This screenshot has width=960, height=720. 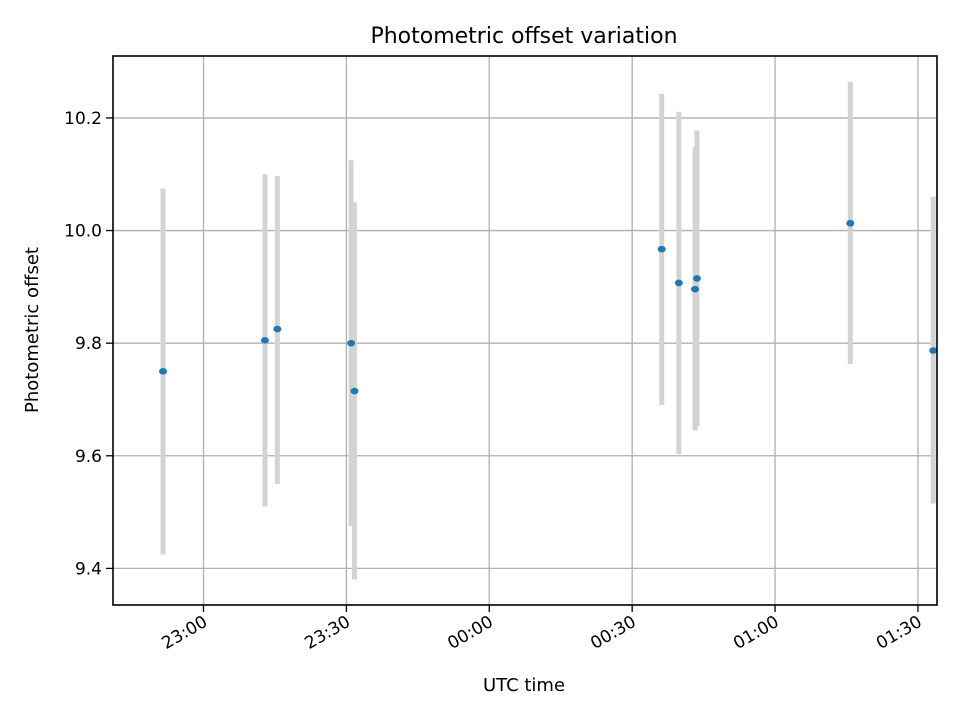 What do you see at coordinates (83, 119) in the screenshot?
I see `y-tick-label: 10.2` at bounding box center [83, 119].